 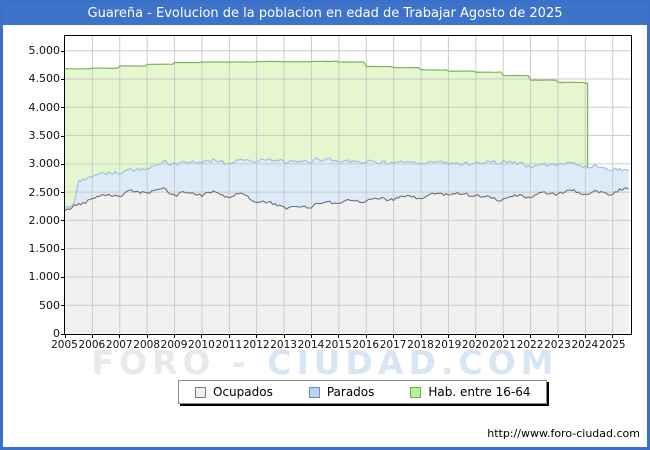 I want to click on legend-item-ocupados: Ocupados, so click(x=234, y=392).